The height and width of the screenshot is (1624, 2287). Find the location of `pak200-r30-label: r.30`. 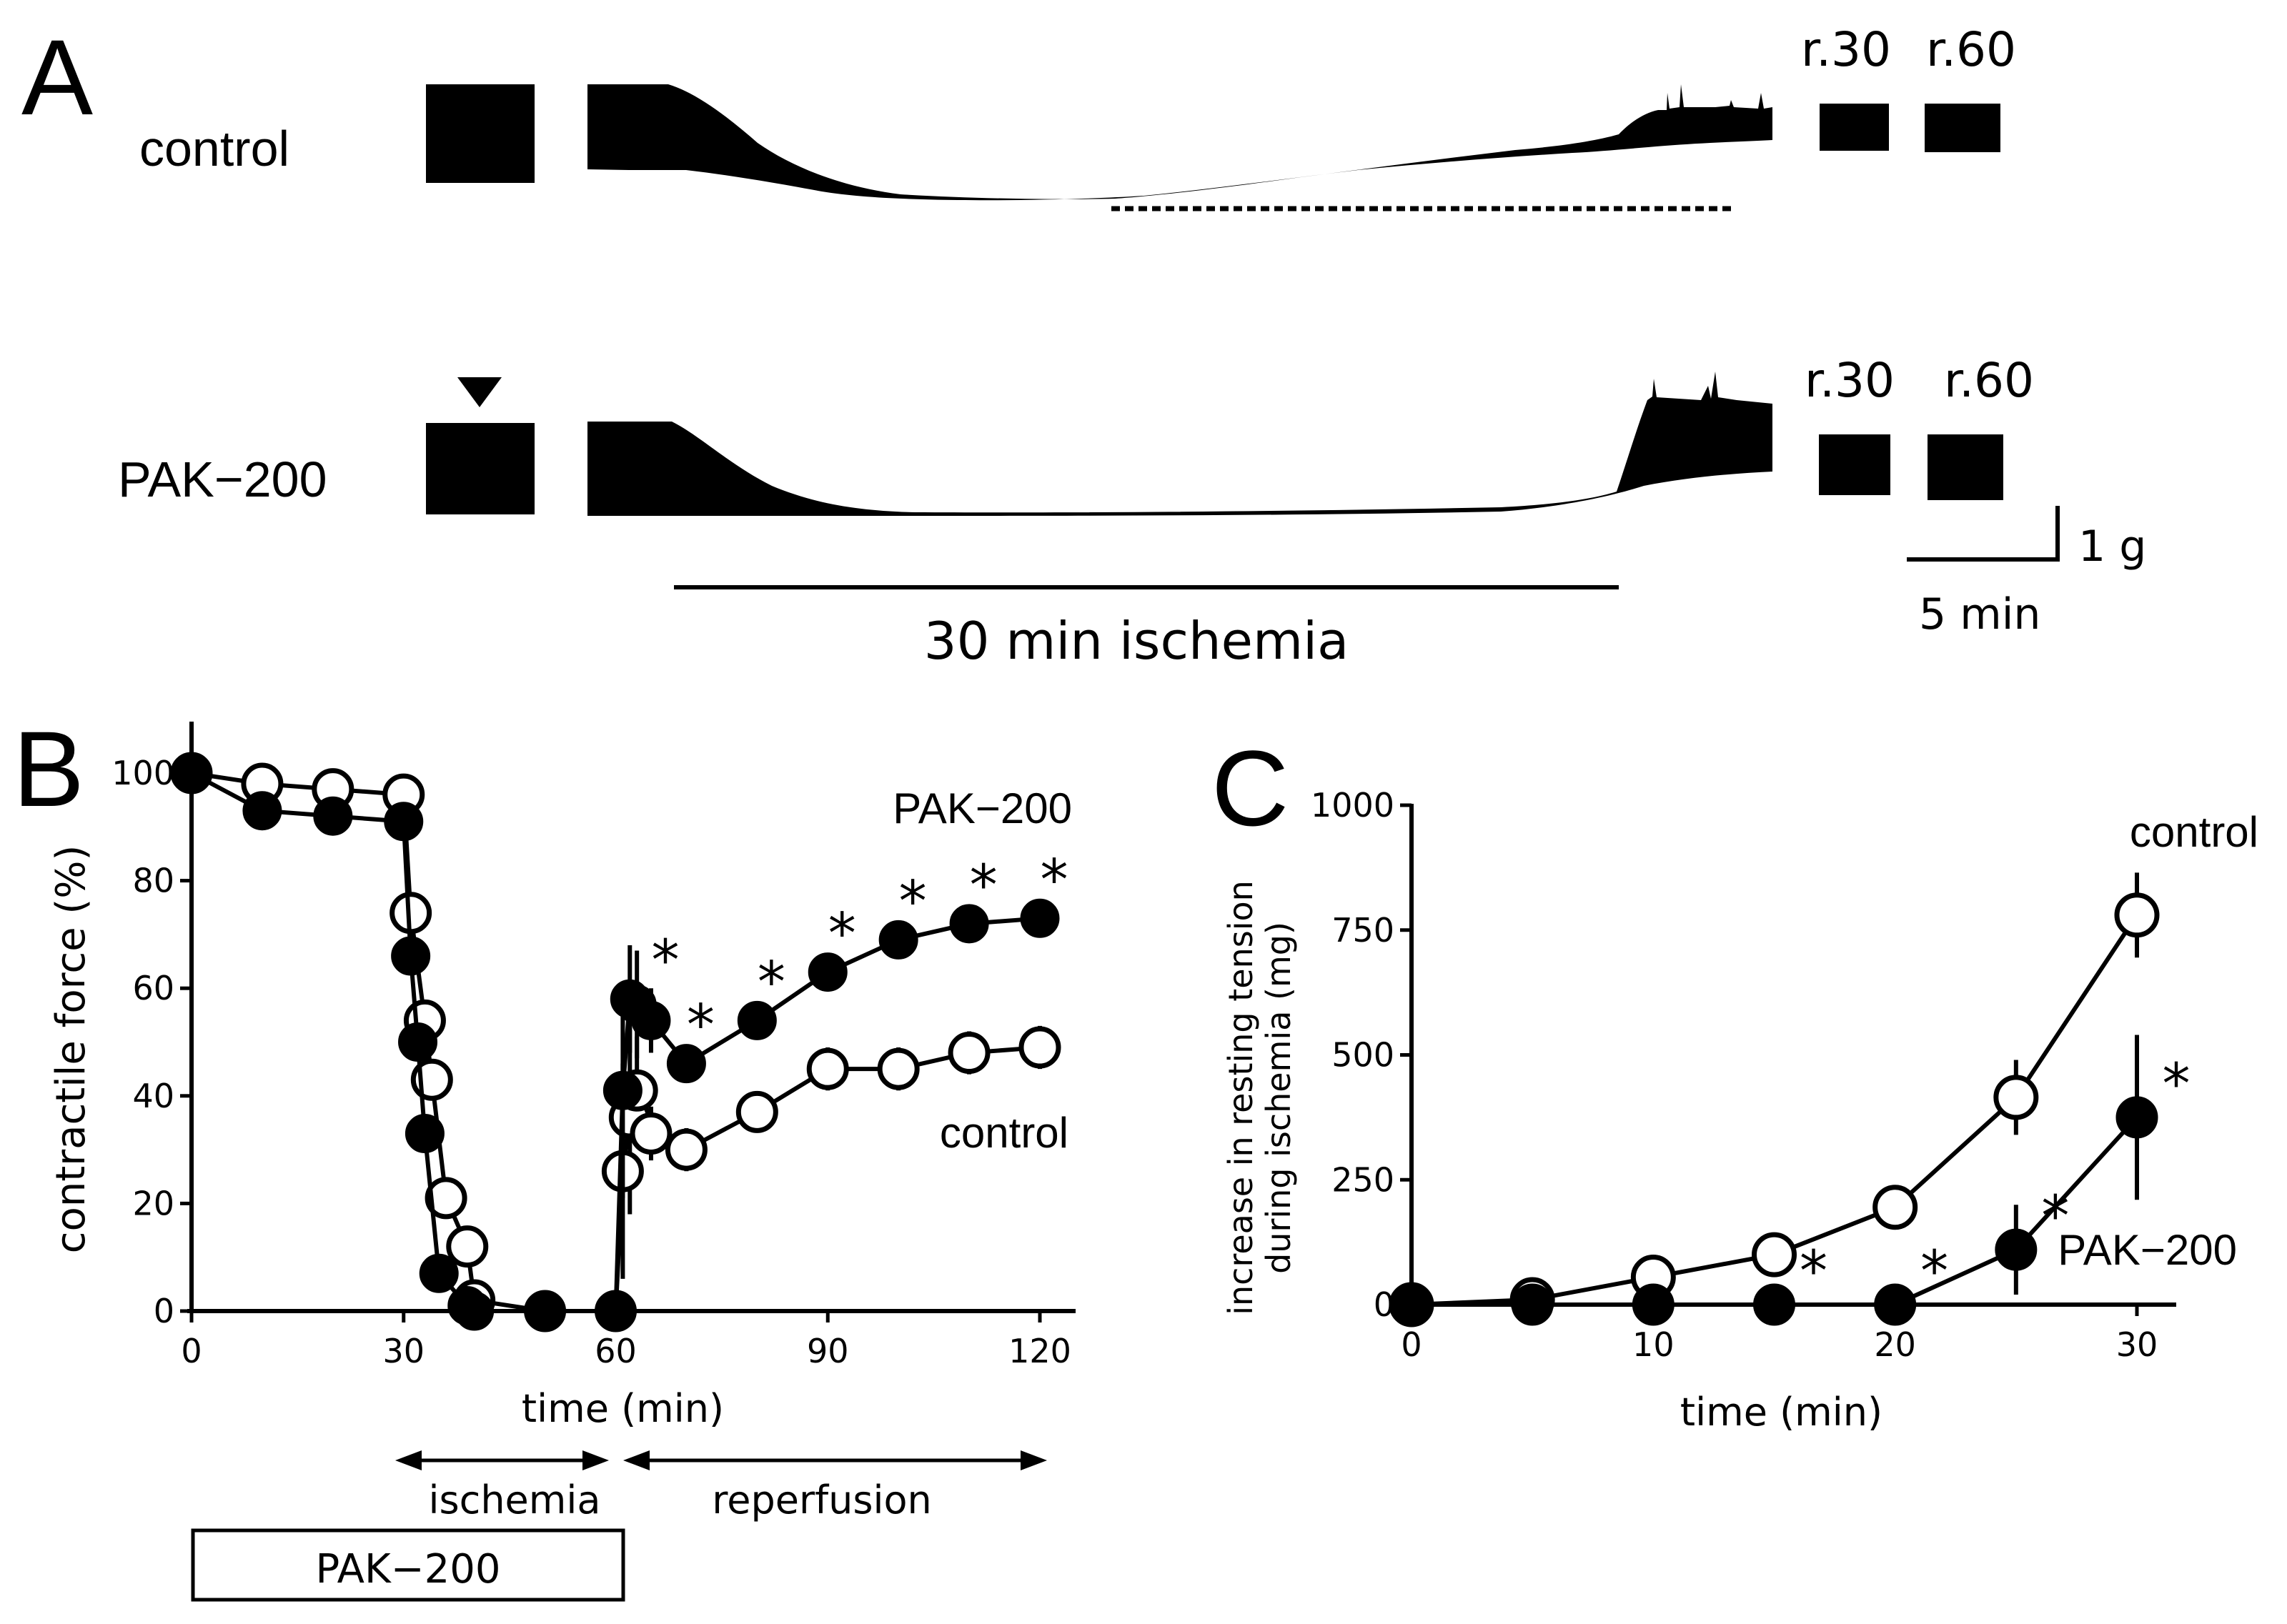

pak200-r30-label: r.30 is located at coordinates (1850, 381).